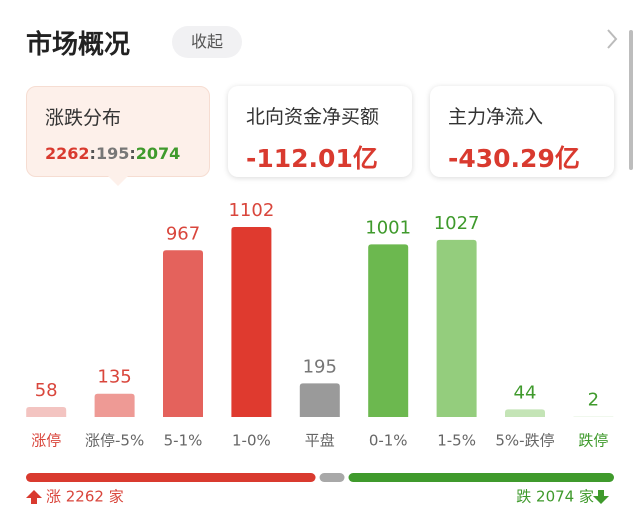 The image size is (640, 517). I want to click on x-tick-label: 涨停-5%, so click(114, 441).